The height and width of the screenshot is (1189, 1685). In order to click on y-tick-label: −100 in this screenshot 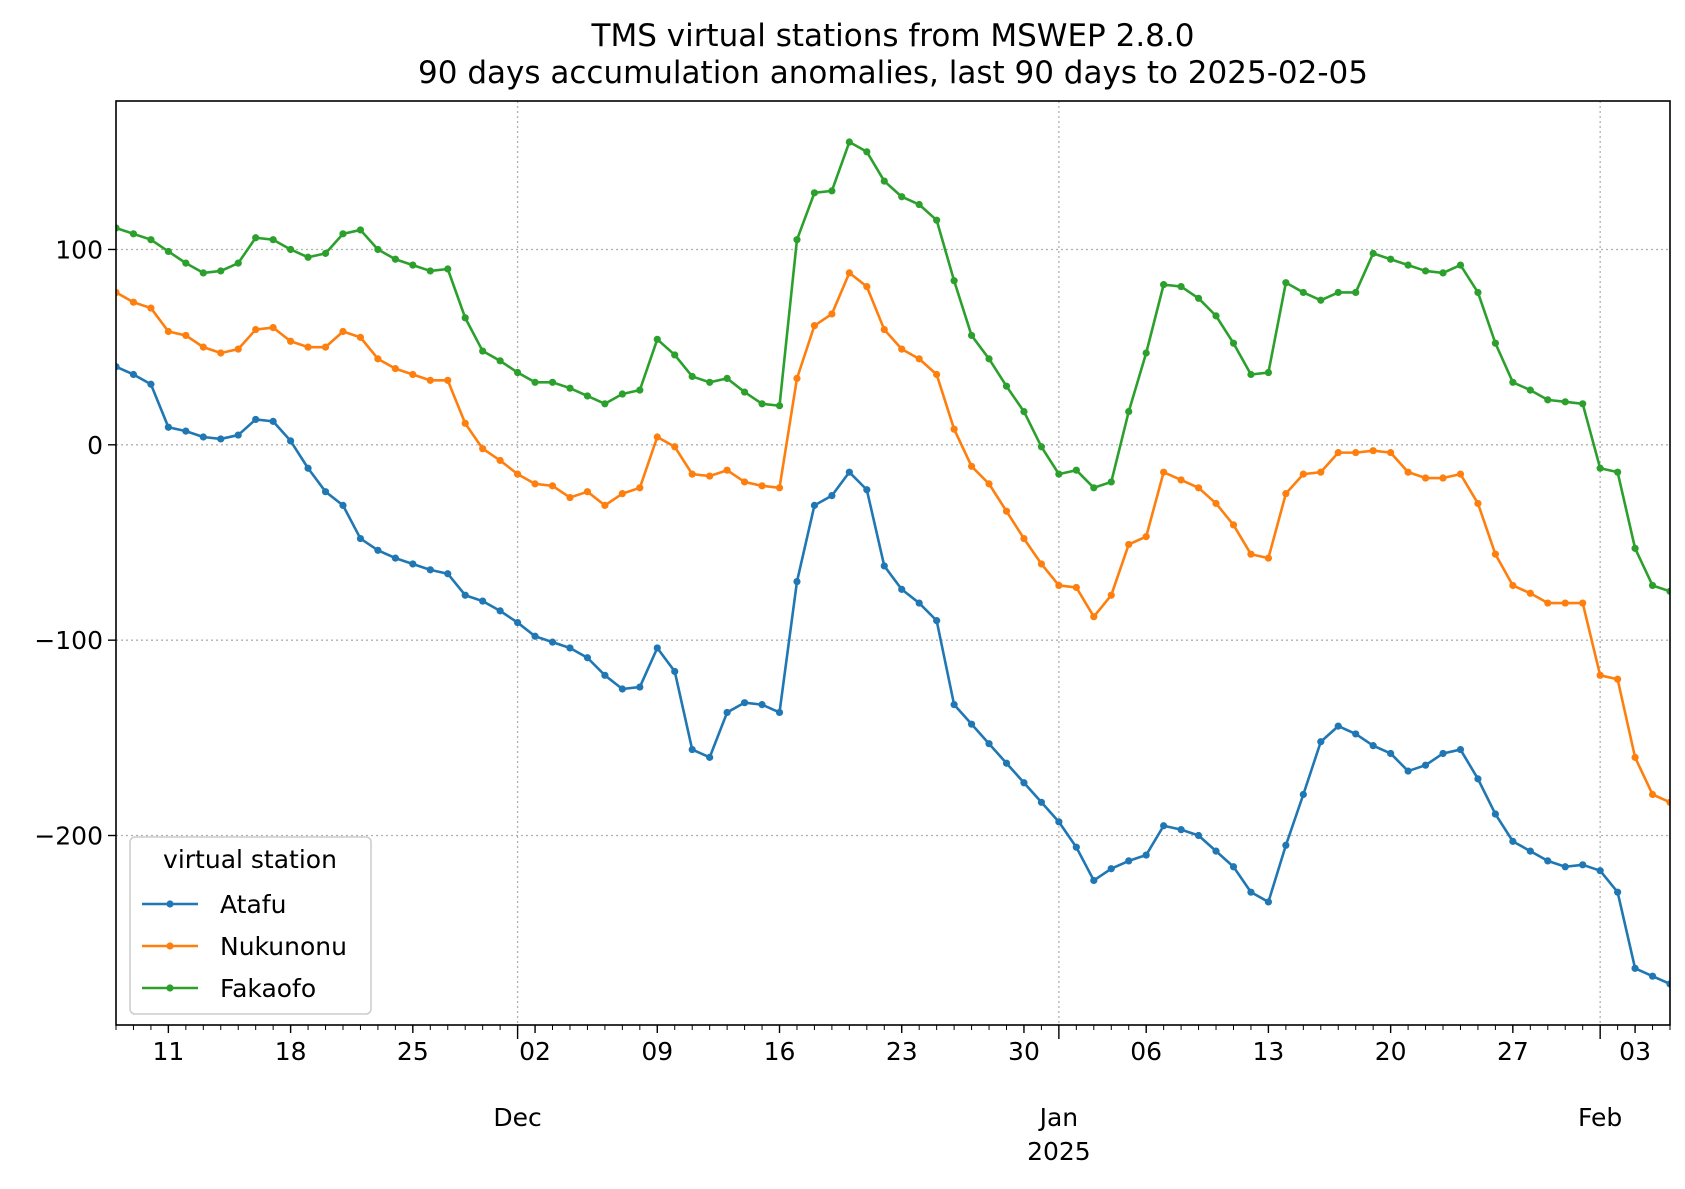, I will do `click(68, 640)`.